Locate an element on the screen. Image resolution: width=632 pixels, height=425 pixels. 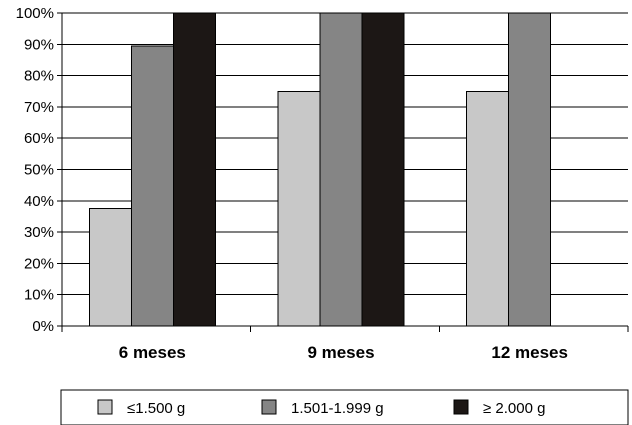
y-tick-label: 100% is located at coordinates (35, 13).